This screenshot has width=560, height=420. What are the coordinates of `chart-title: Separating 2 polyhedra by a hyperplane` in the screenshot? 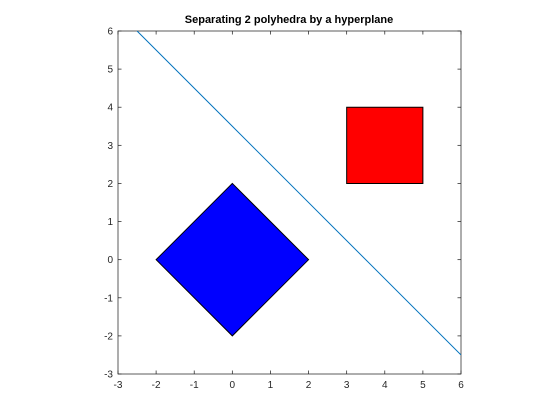 It's located at (289, 20).